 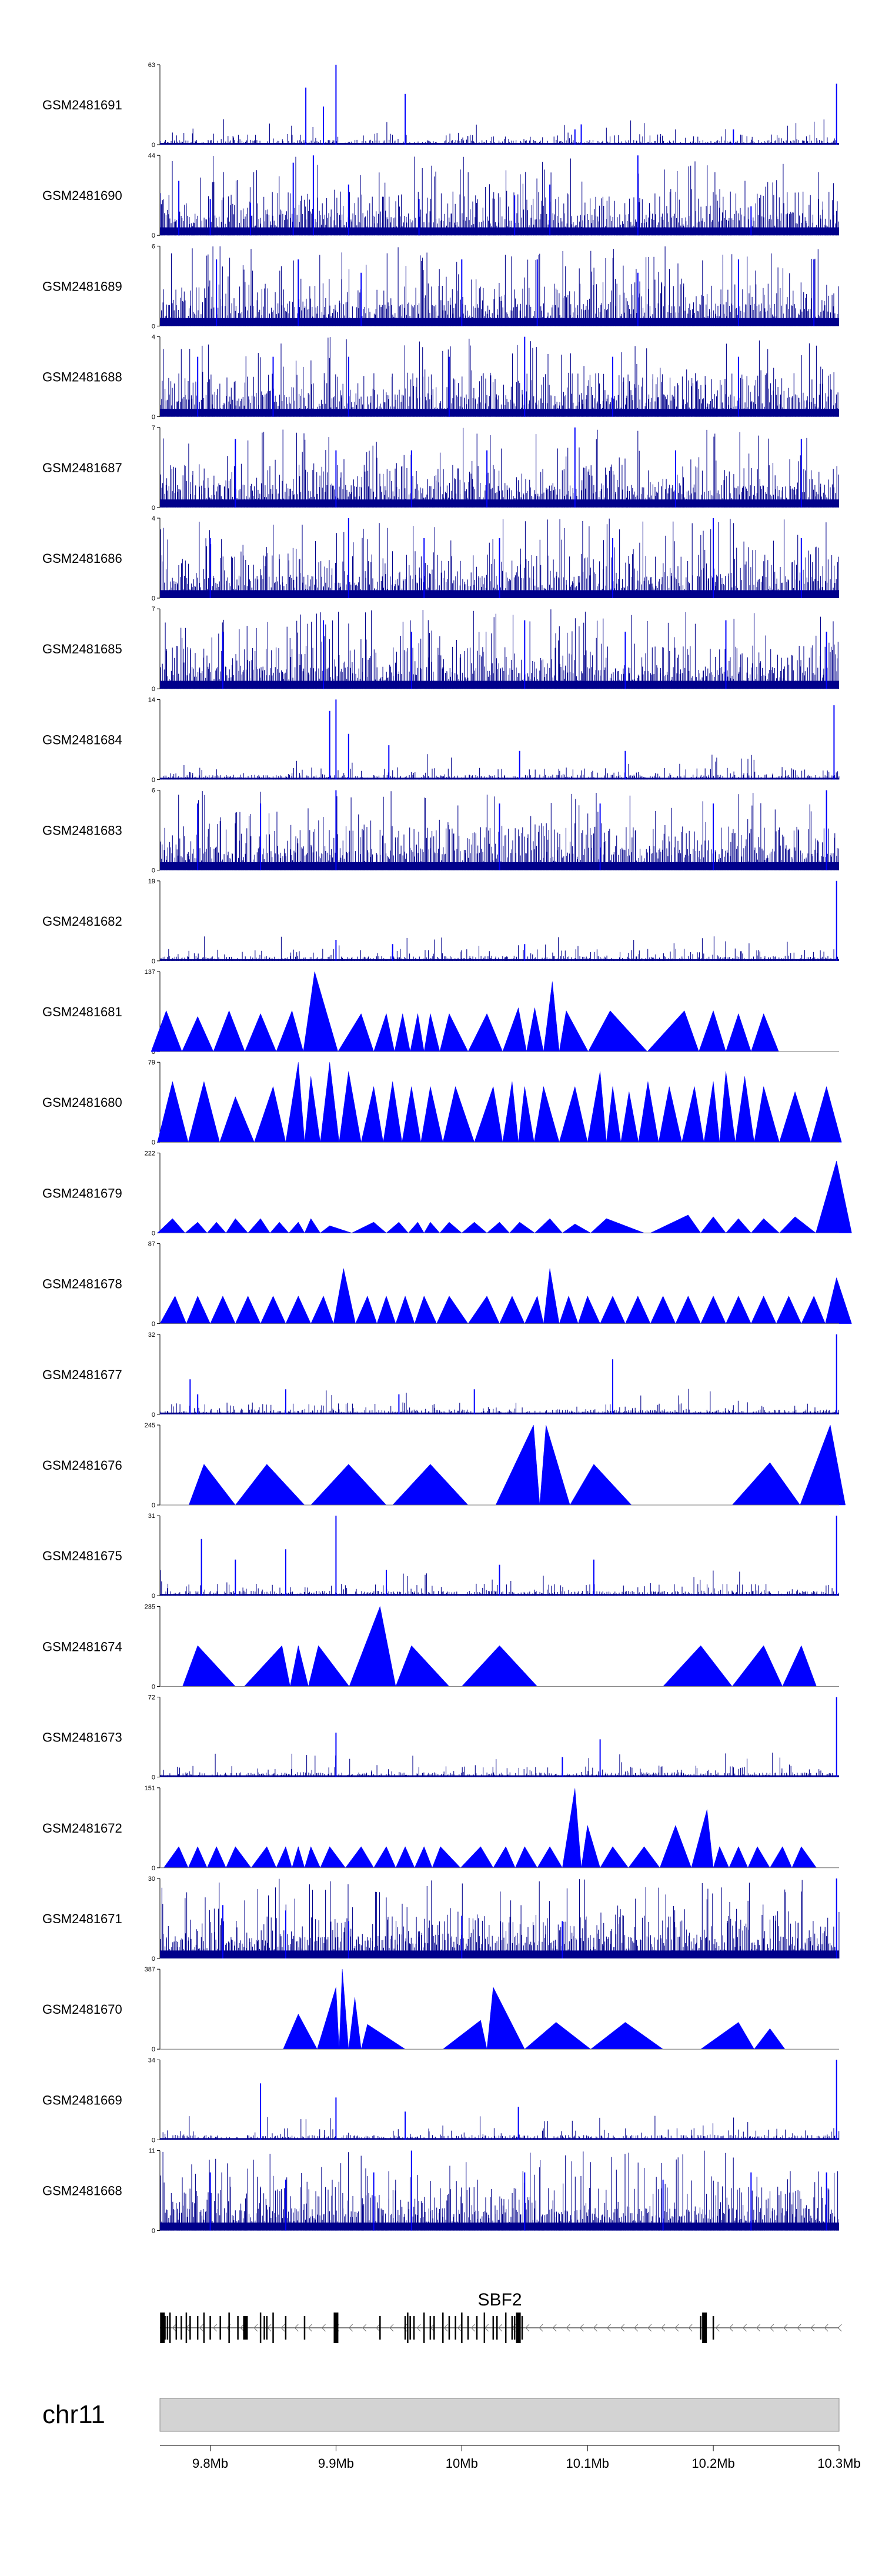 I want to click on track-label: GSM2481688, so click(x=82, y=377).